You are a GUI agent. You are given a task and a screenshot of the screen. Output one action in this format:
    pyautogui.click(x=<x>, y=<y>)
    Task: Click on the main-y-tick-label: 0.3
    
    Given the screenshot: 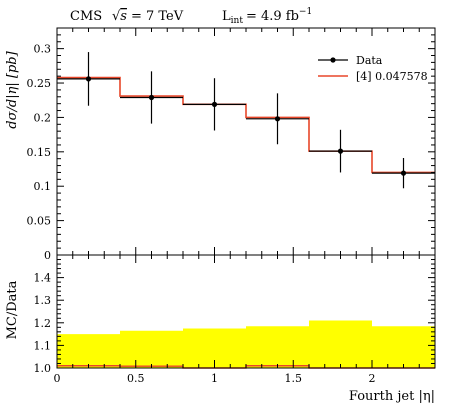 What is the action you would take?
    pyautogui.click(x=43, y=49)
    